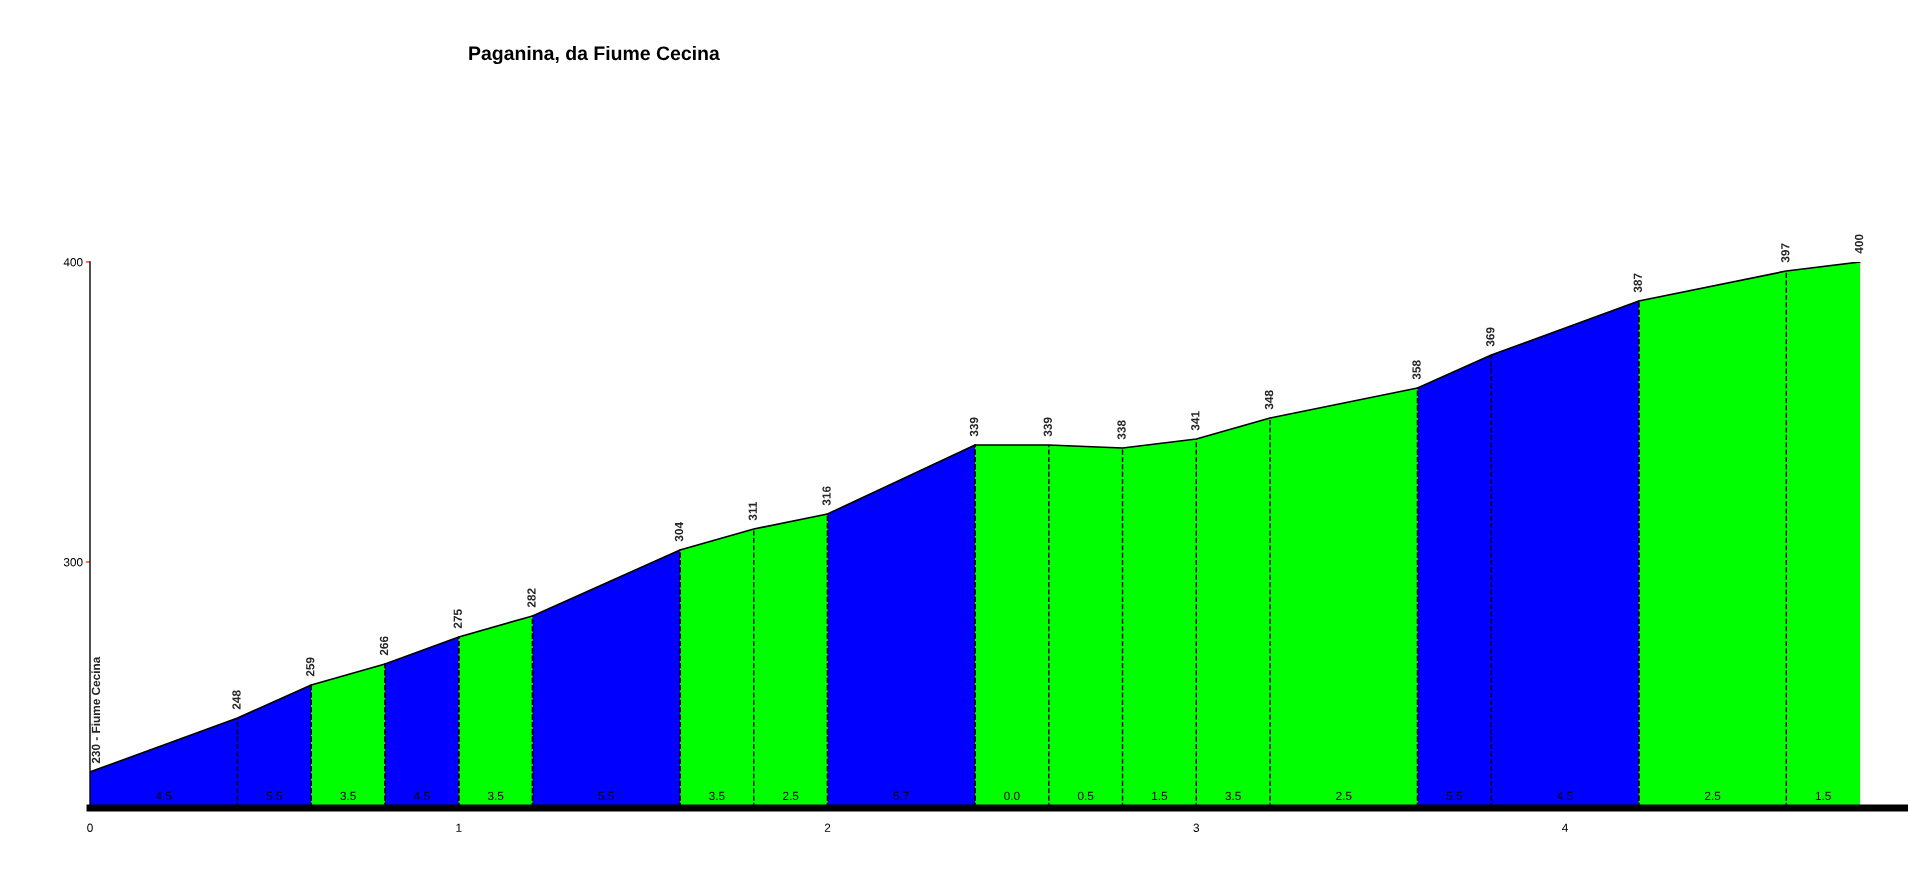 The image size is (1908, 873). I want to click on data-label: 259, so click(310, 667).